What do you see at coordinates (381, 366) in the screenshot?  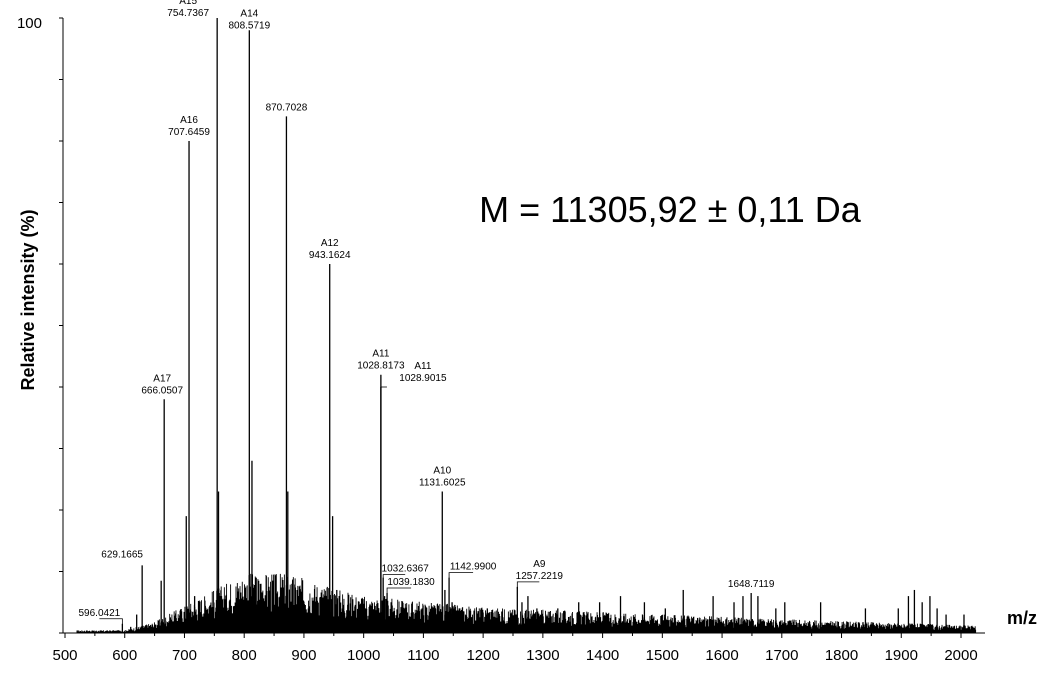 I see `peak-mz-label: 1028.8173` at bounding box center [381, 366].